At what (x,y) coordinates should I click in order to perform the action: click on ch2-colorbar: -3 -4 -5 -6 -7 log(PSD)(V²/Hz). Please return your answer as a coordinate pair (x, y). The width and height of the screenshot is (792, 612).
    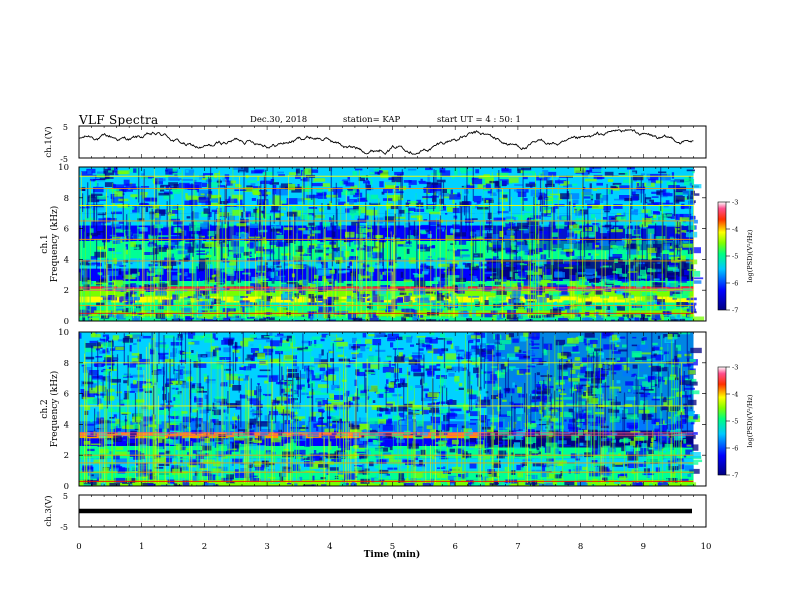
    Looking at the image, I should click on (735, 422).